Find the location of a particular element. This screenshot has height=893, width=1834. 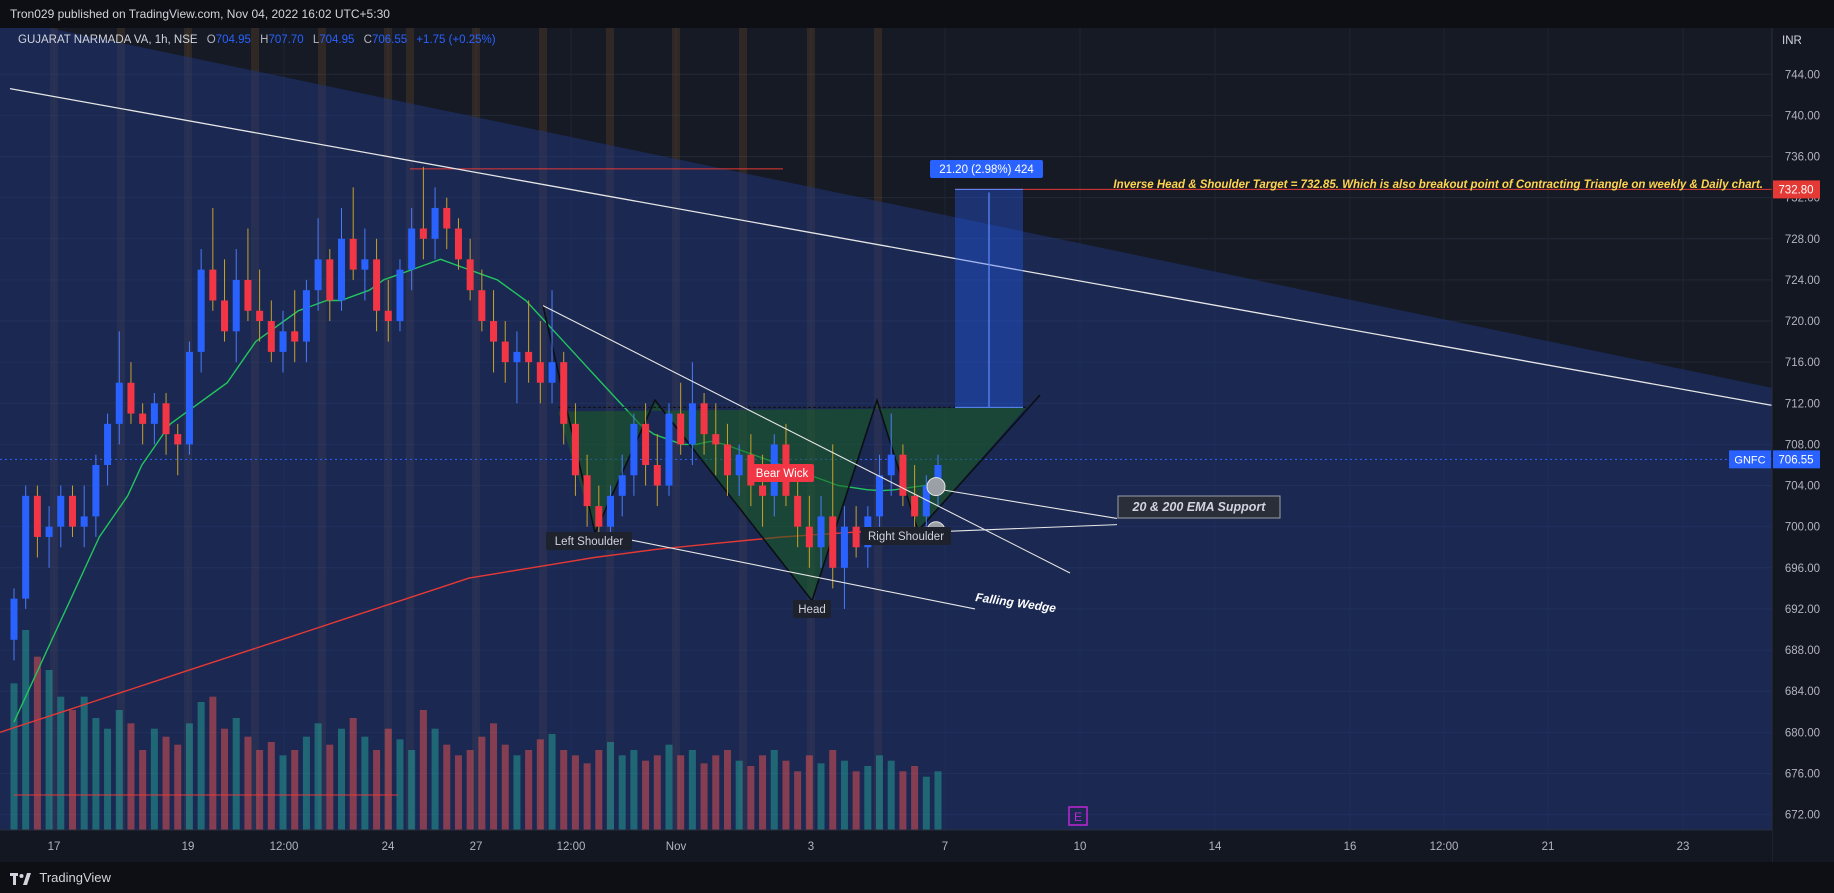

volume-bars is located at coordinates (476, 730).